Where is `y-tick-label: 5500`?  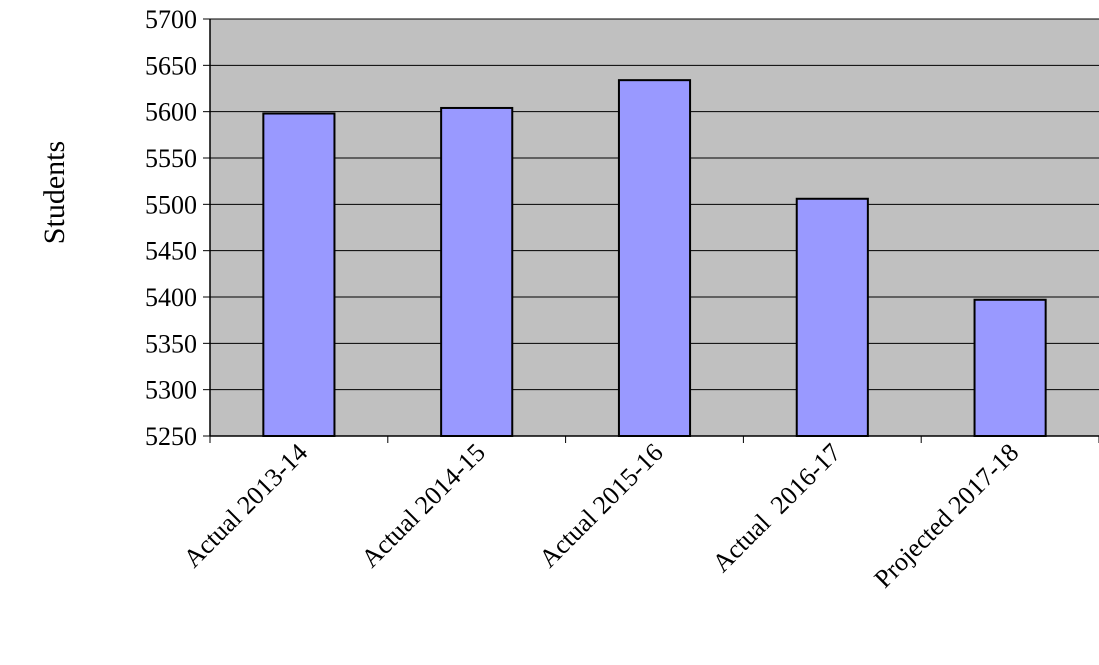
y-tick-label: 5500 is located at coordinates (171, 204).